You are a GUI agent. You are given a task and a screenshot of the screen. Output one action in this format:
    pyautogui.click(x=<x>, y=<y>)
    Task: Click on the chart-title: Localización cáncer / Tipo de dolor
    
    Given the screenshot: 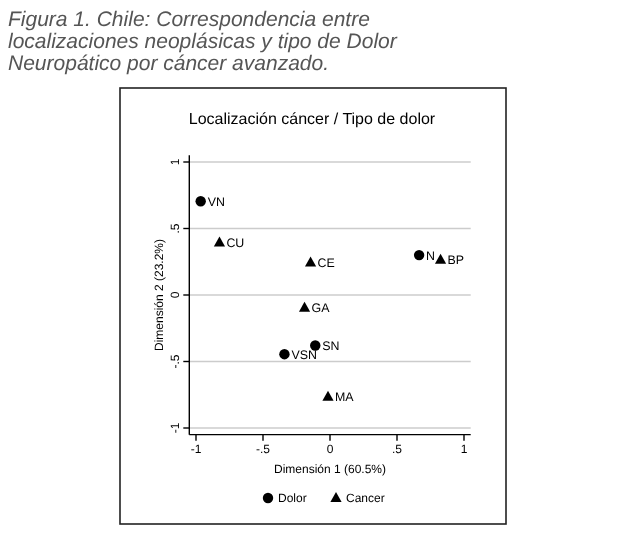 What is the action you would take?
    pyautogui.click(x=312, y=119)
    